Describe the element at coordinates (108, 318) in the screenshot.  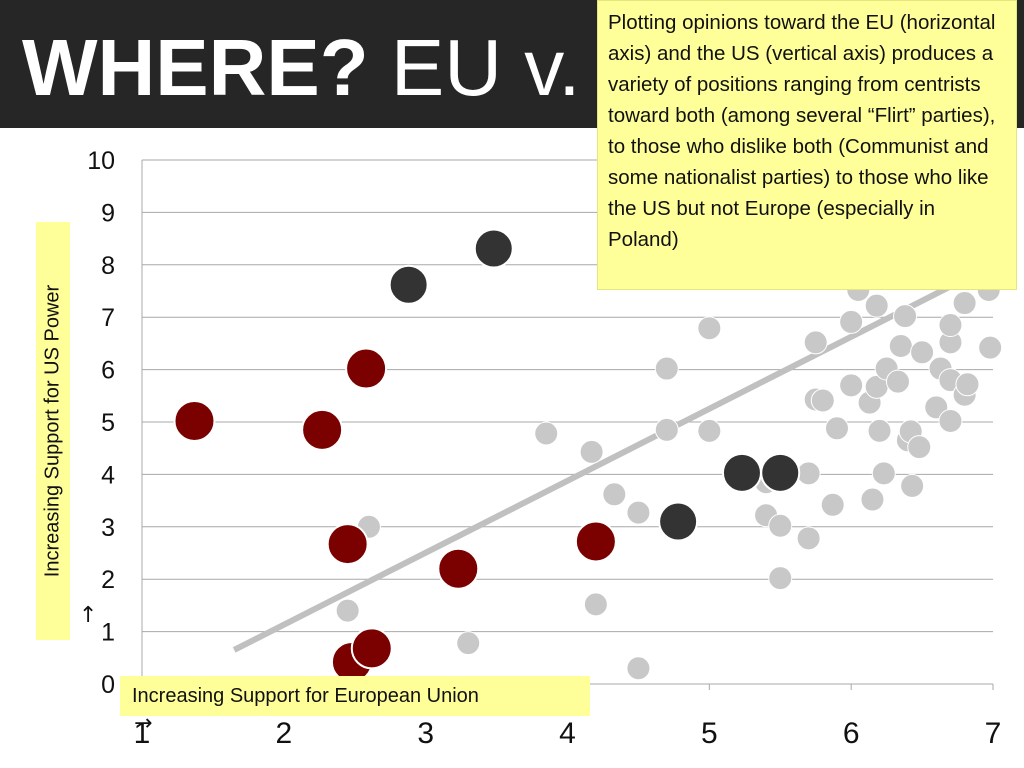
I see `y-tick-label: 7` at that location.